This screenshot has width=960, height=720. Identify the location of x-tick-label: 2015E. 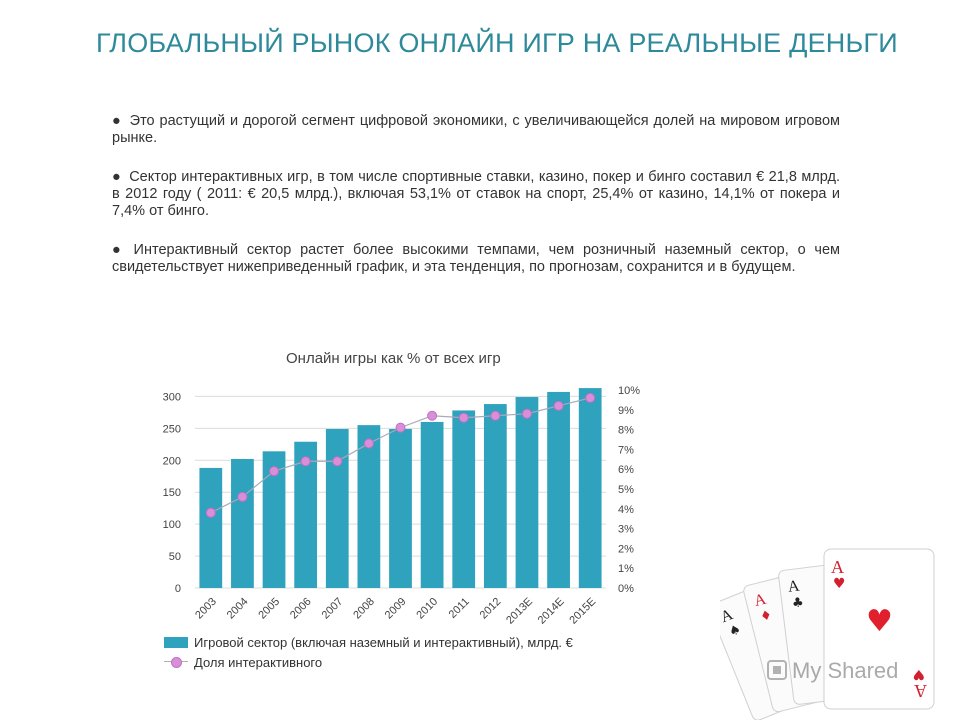
(582, 611).